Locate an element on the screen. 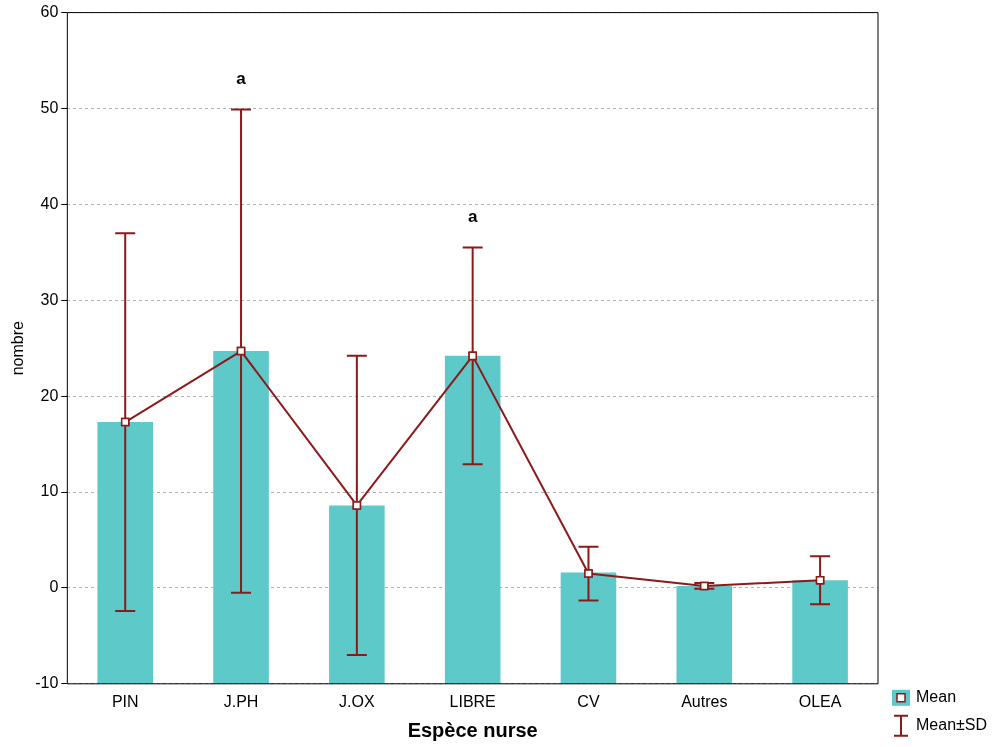  y-tick-label: -10 is located at coordinates (47, 683).